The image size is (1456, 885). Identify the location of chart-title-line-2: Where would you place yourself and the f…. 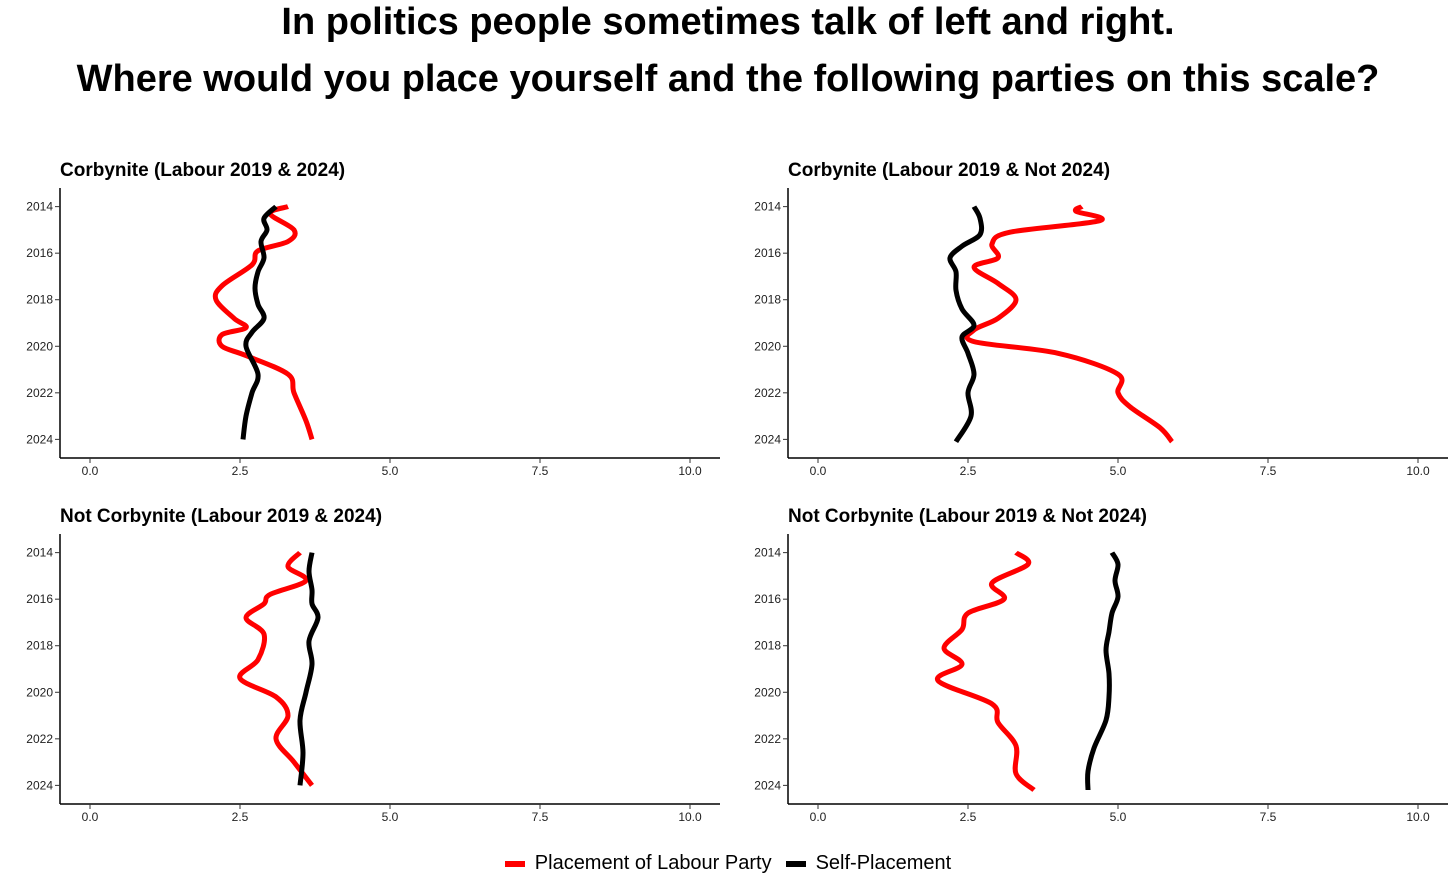
(728, 79).